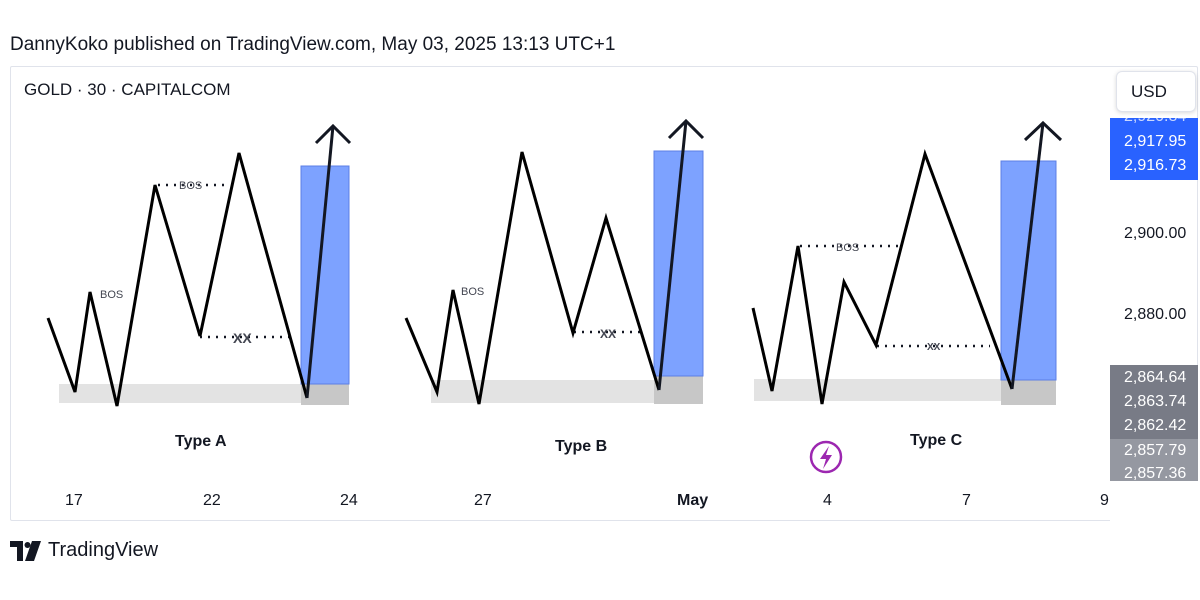 Image resolution: width=1200 pixels, height=600 pixels. I want to click on x-tick-7: 7, so click(966, 500).